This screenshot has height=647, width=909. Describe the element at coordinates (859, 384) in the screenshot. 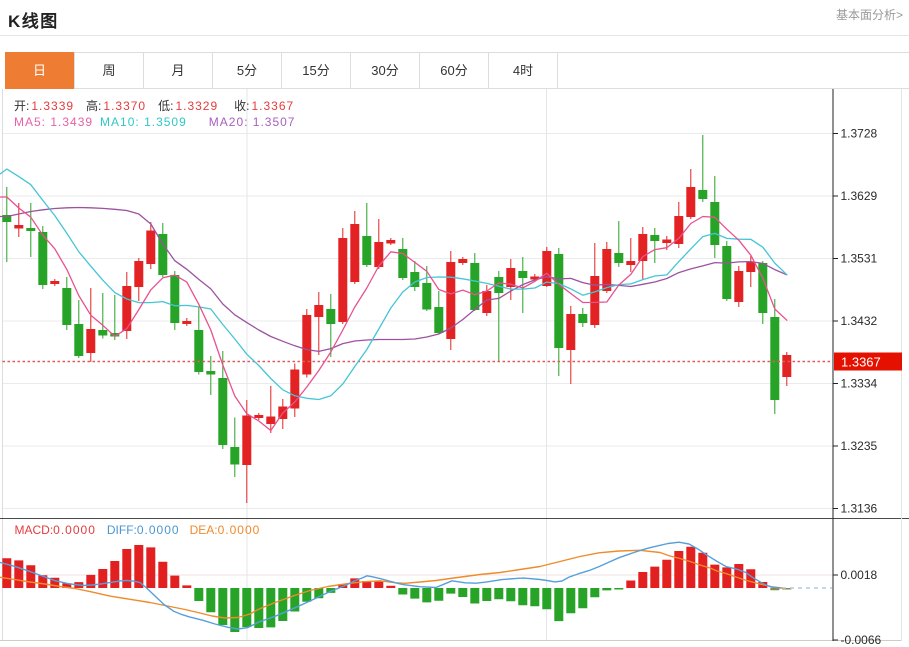

I see `svg-text: 1.3334` at that location.